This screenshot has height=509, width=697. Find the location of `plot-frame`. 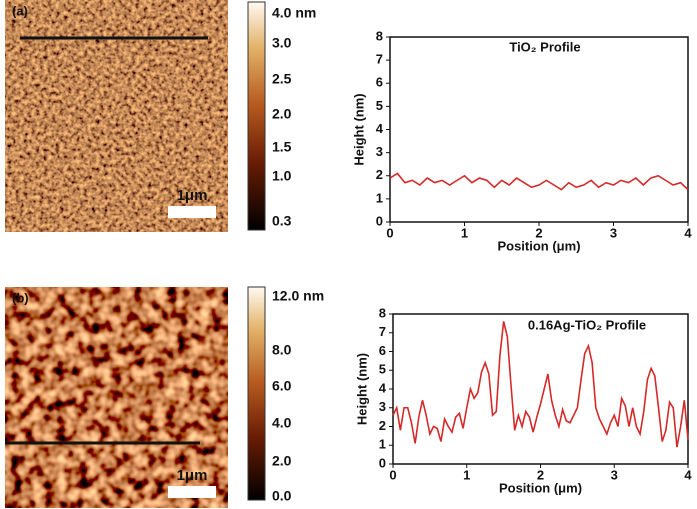

plot-frame is located at coordinates (540, 389).